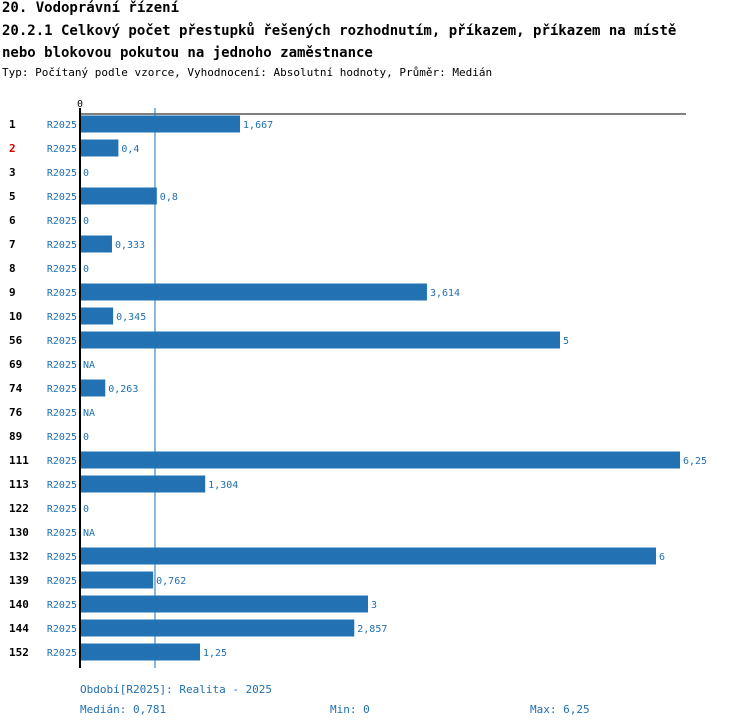 The width and height of the screenshot is (750, 726). What do you see at coordinates (12, 244) in the screenshot?
I see `row-id-label: 7` at bounding box center [12, 244].